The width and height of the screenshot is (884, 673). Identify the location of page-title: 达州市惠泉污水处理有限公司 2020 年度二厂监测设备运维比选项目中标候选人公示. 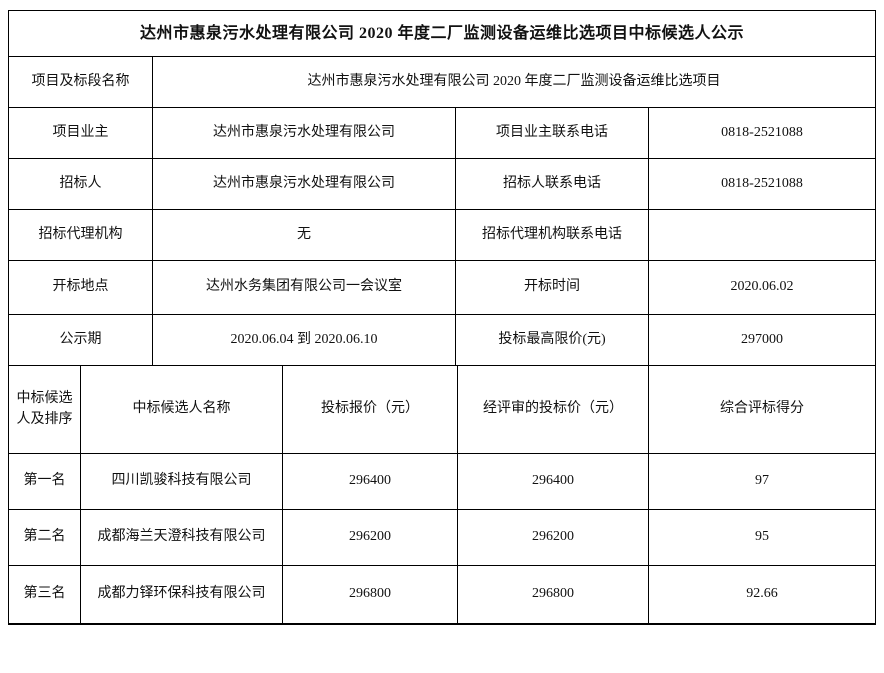
(441, 33).